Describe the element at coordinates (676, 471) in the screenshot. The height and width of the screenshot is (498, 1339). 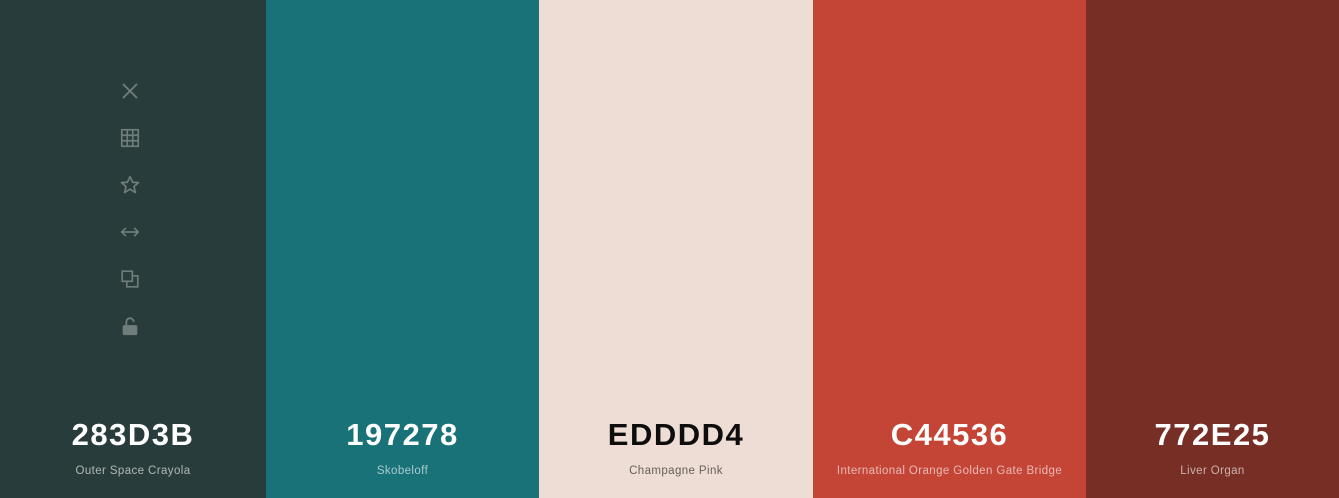
I see `color-name: Champagne Pink` at that location.